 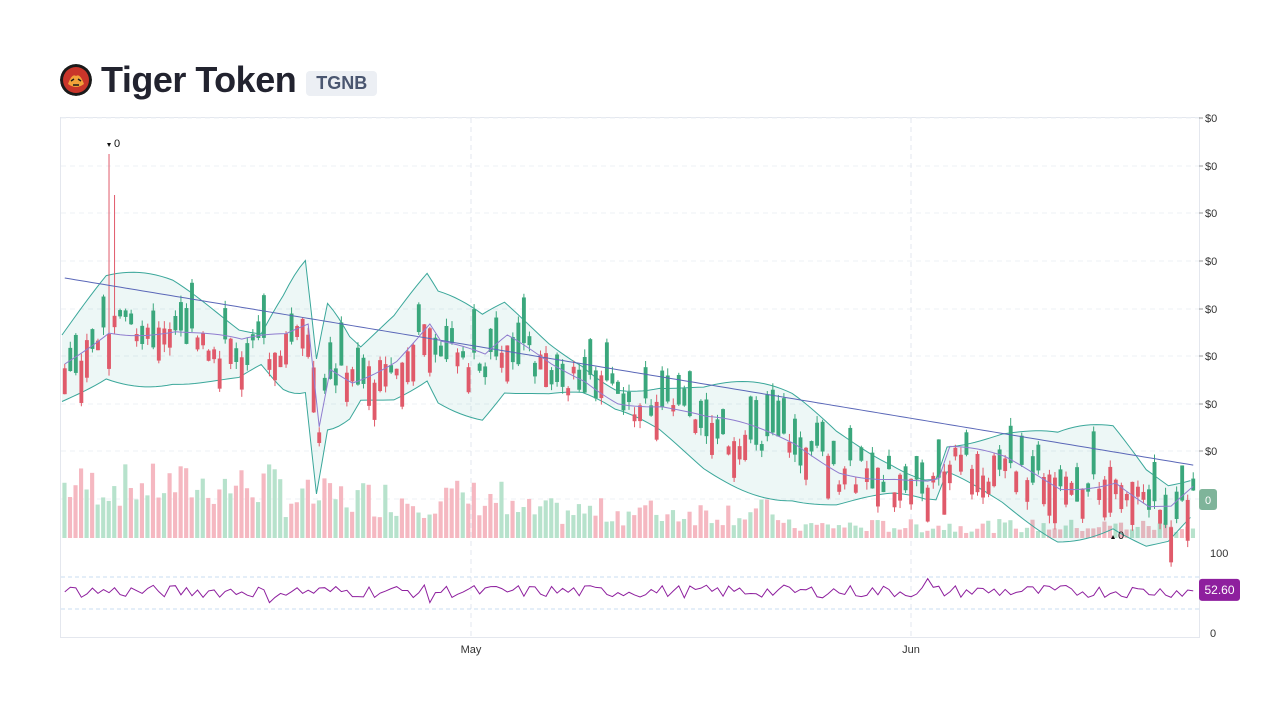 What do you see at coordinates (629, 500) in the screenshot?
I see `volume-bars` at bounding box center [629, 500].